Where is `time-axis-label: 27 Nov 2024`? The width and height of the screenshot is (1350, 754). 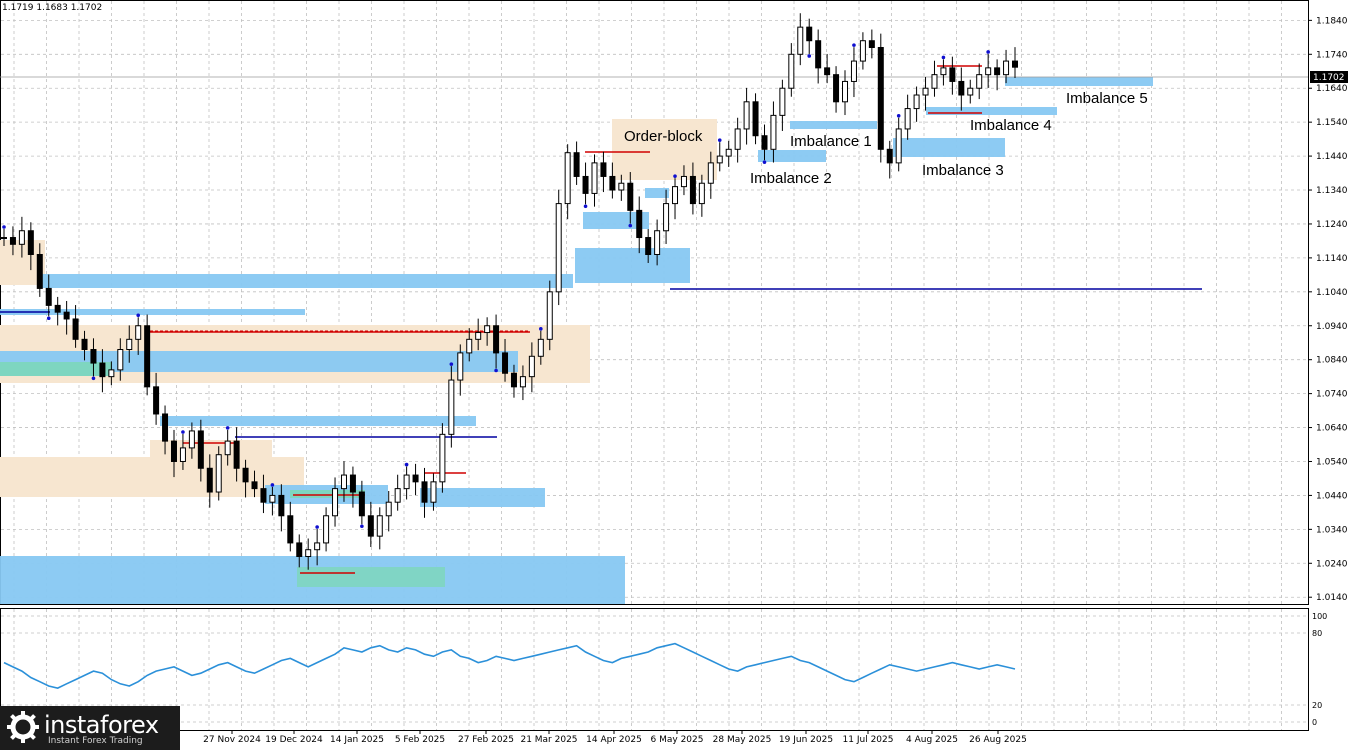 time-axis-label: 27 Nov 2024 is located at coordinates (232, 740).